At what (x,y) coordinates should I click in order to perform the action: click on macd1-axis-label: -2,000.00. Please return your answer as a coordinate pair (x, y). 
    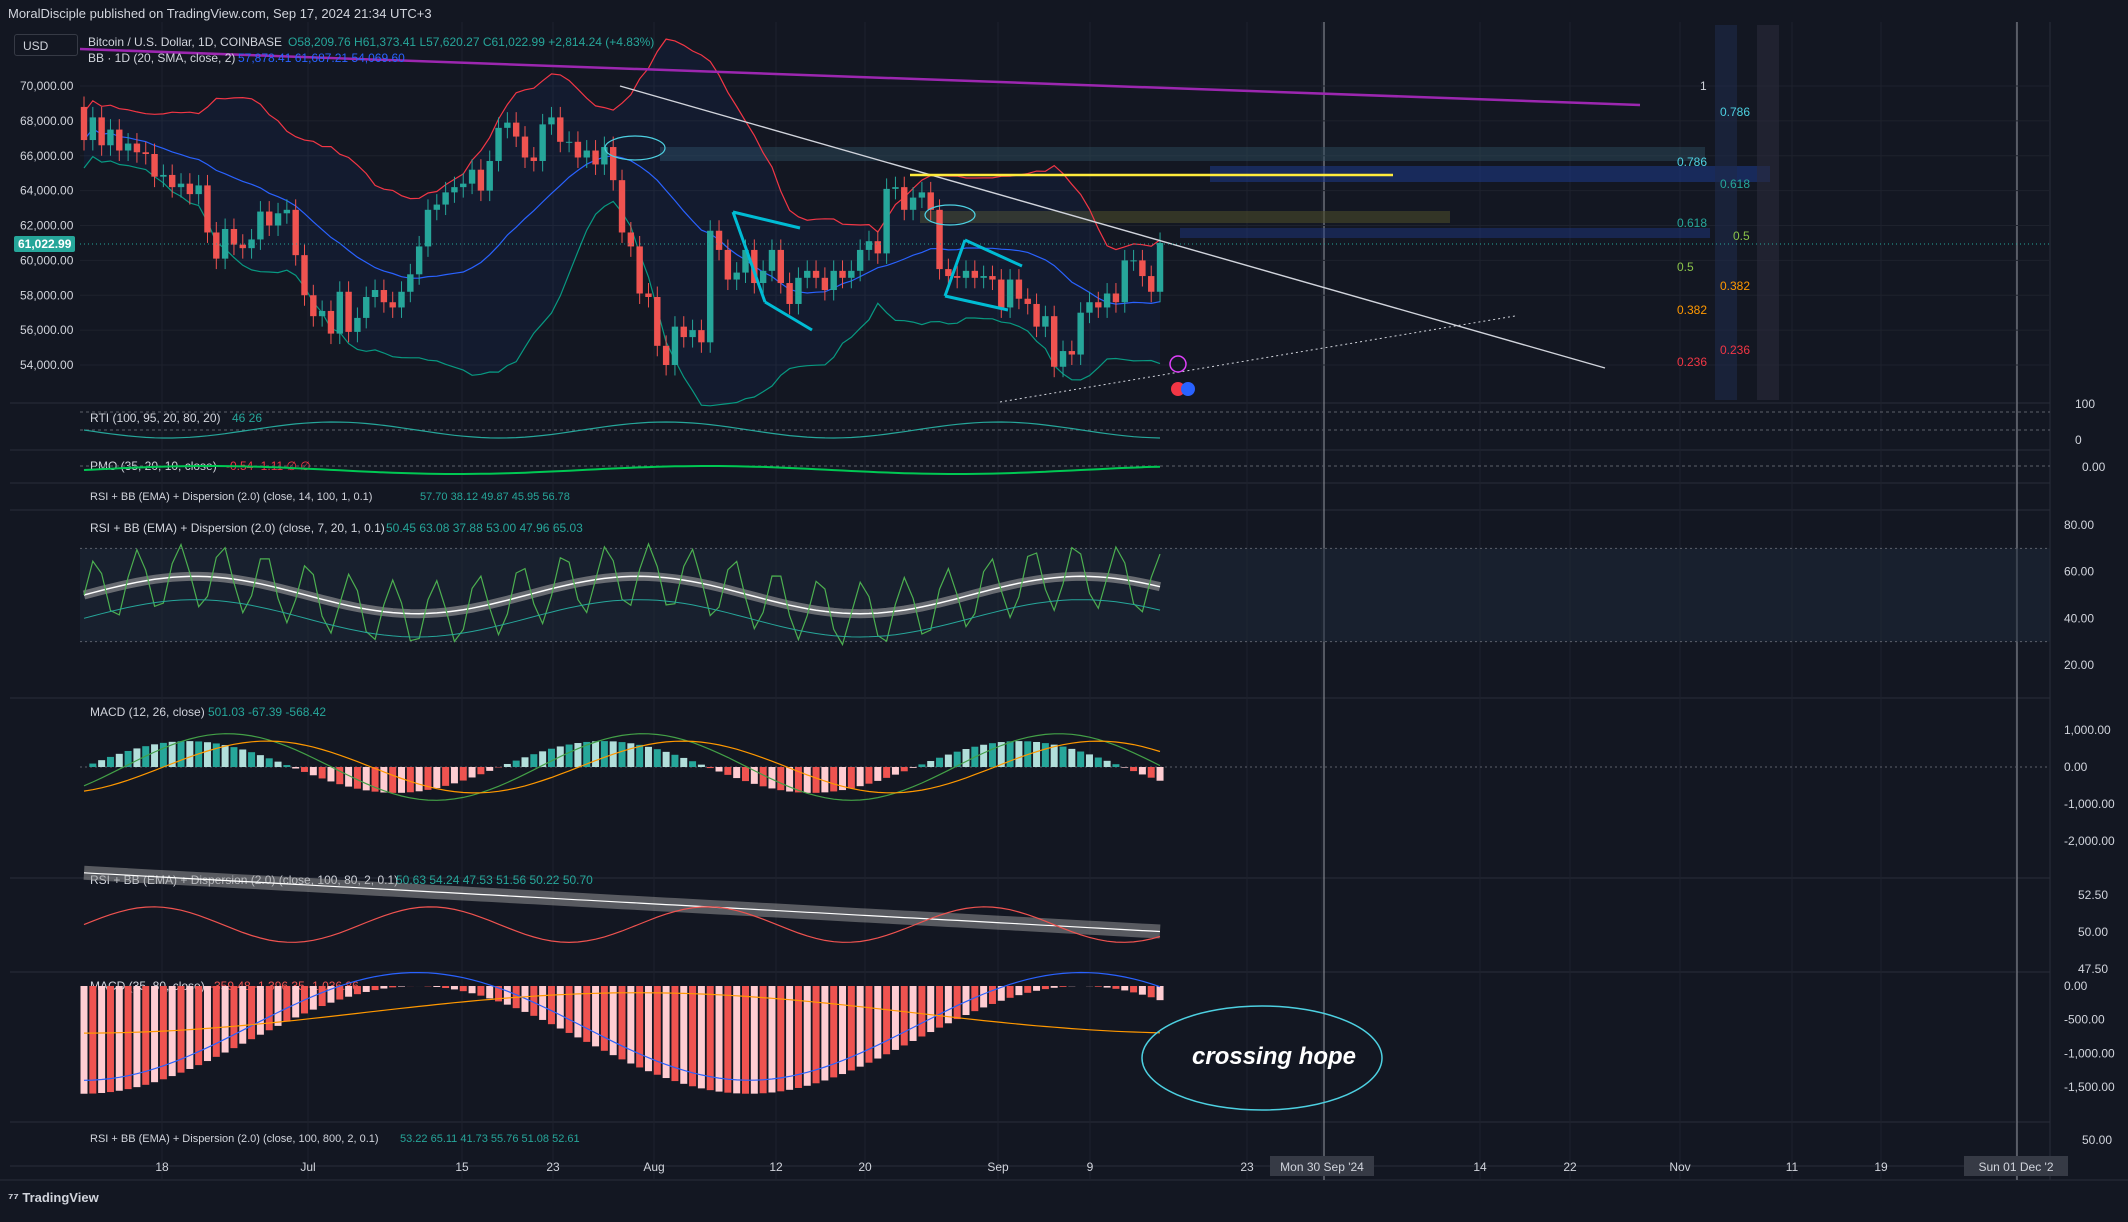
    Looking at the image, I should click on (2089, 841).